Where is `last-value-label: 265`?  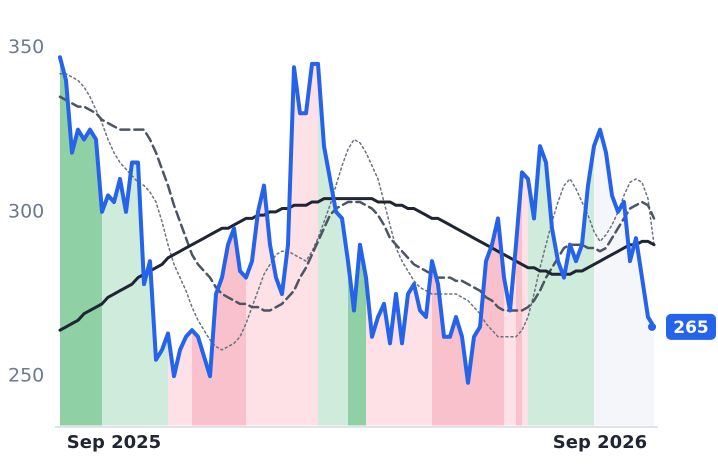
last-value-label: 265 is located at coordinates (691, 328).